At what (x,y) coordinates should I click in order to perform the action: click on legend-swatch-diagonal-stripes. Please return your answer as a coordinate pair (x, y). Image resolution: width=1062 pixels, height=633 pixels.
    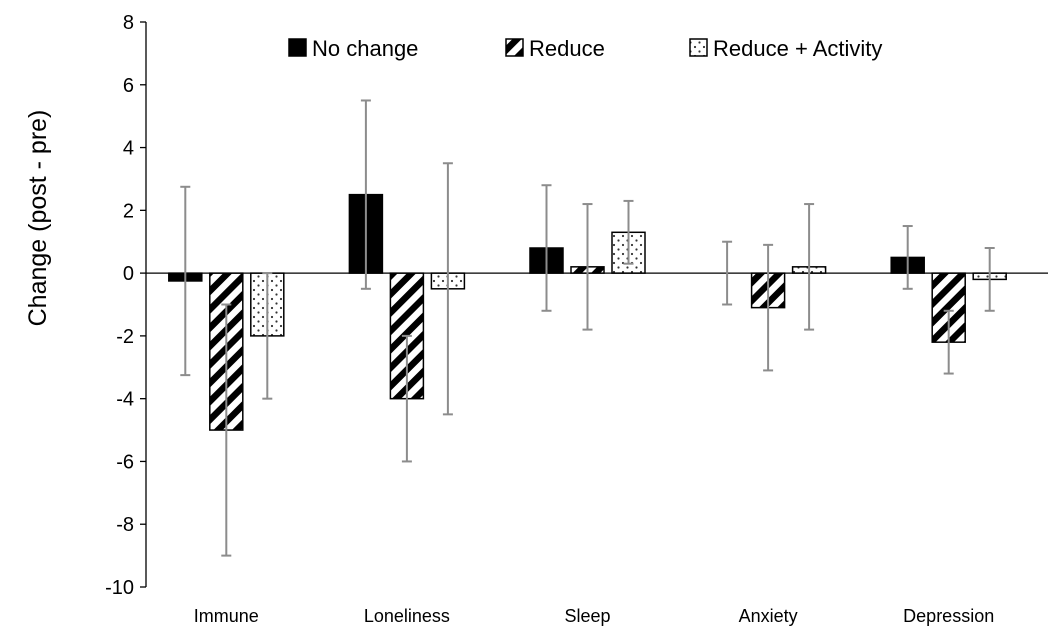
    Looking at the image, I should click on (514, 47).